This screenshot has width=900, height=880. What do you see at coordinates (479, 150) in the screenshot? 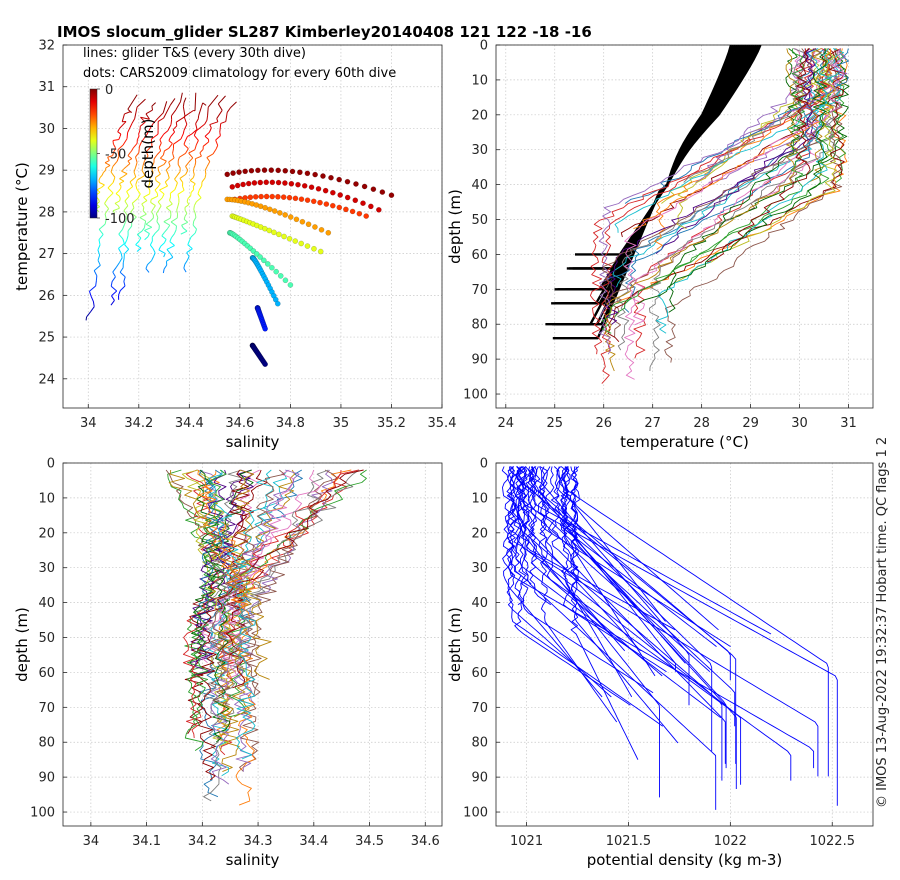
I see `y-tick-label: 30` at bounding box center [479, 150].